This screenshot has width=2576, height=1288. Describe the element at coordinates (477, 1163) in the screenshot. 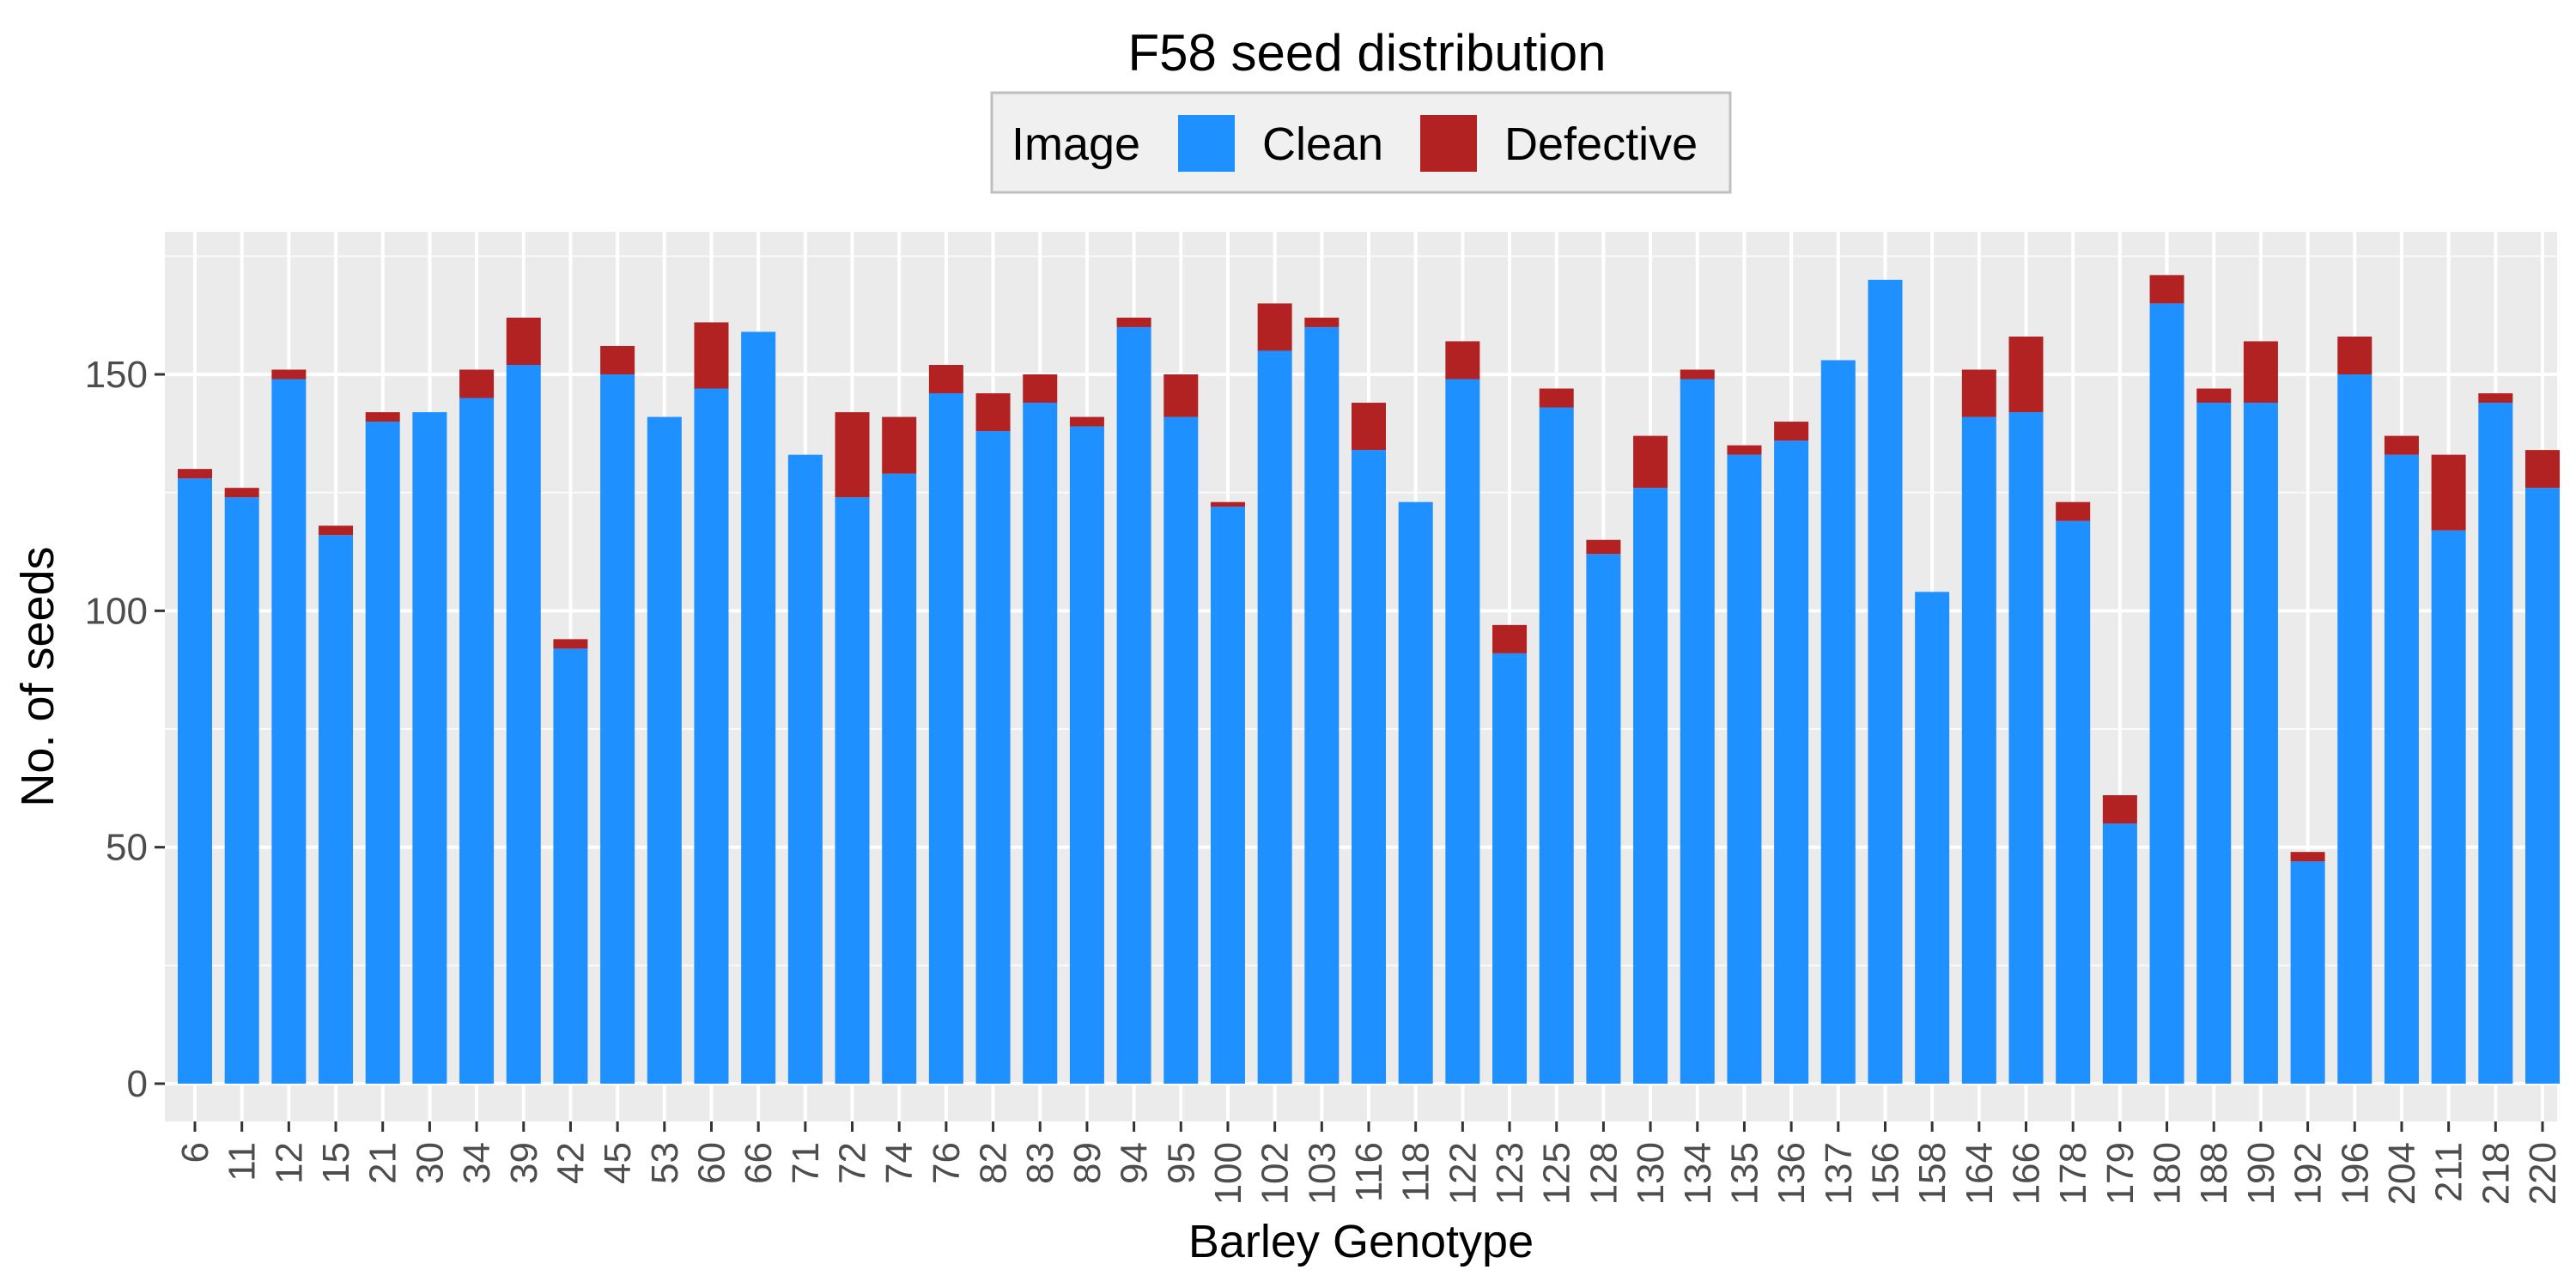

I see `x-tick-label: 34` at that location.